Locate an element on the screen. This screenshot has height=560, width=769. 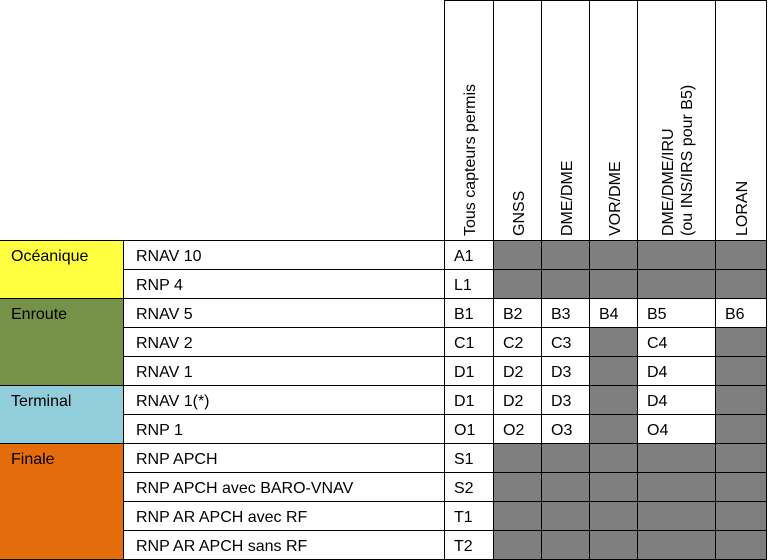
phase-label: Enroute is located at coordinates (39, 314).